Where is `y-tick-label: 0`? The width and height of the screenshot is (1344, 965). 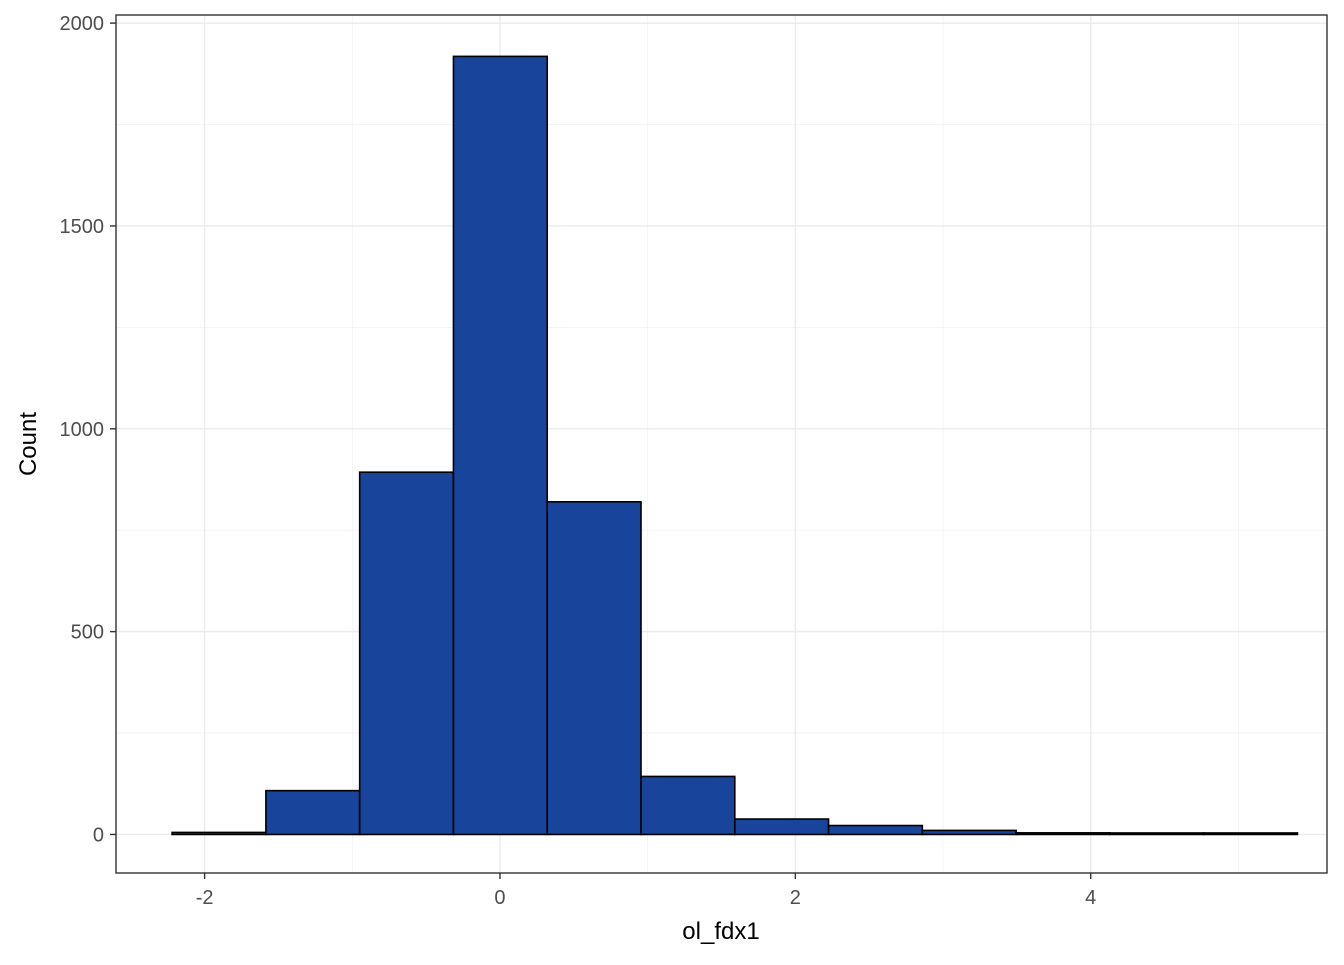
y-tick-label: 0 is located at coordinates (98, 835).